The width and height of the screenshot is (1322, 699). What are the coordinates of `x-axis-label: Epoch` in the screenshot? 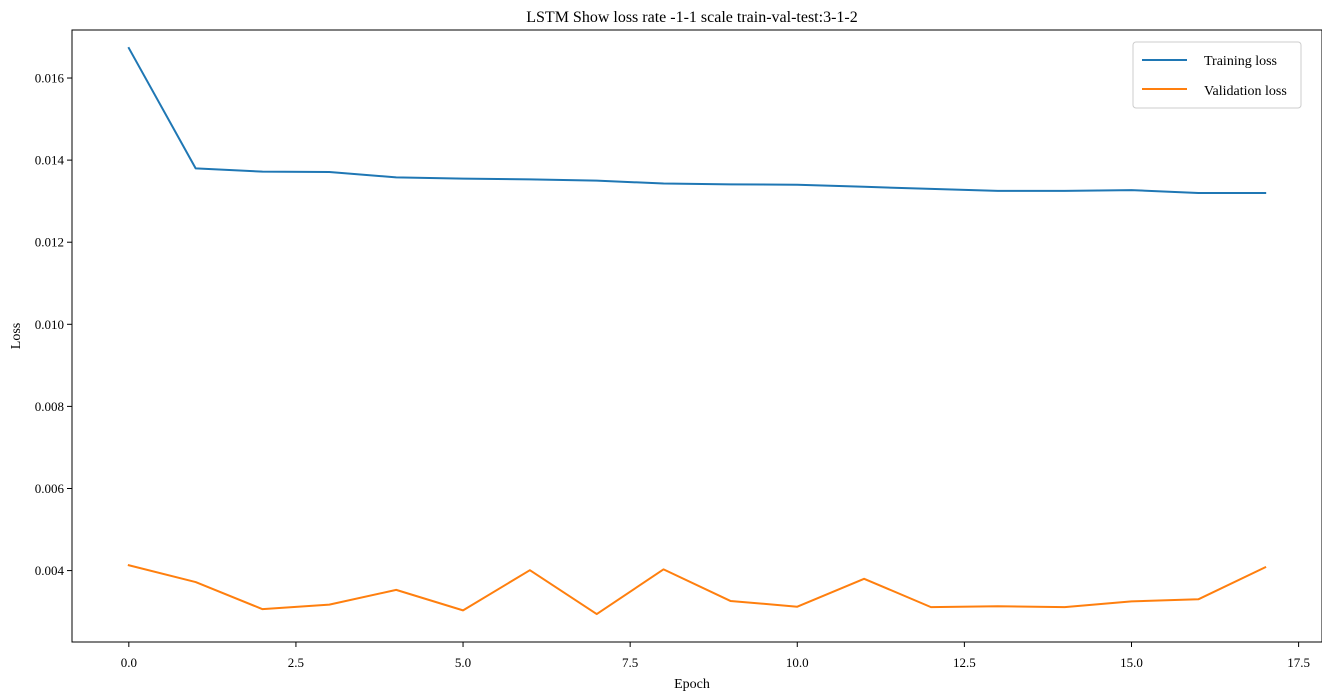 It's located at (692, 684).